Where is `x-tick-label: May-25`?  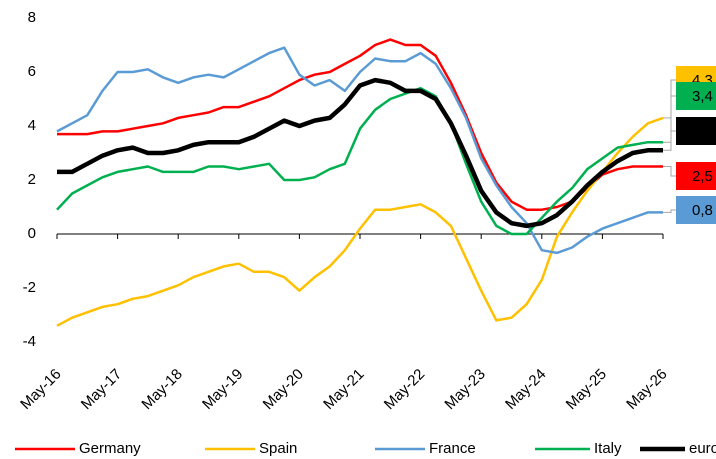
x-tick-label: May-25 is located at coordinates (586, 389).